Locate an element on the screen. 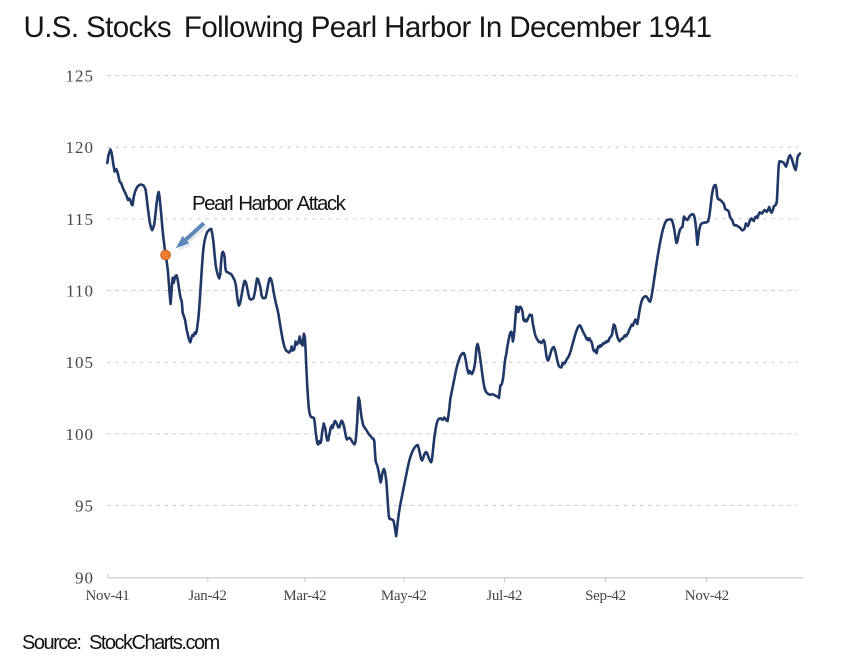 Image resolution: width=851 pixels, height=660 pixels. svg-text: 120 is located at coordinates (80, 147).